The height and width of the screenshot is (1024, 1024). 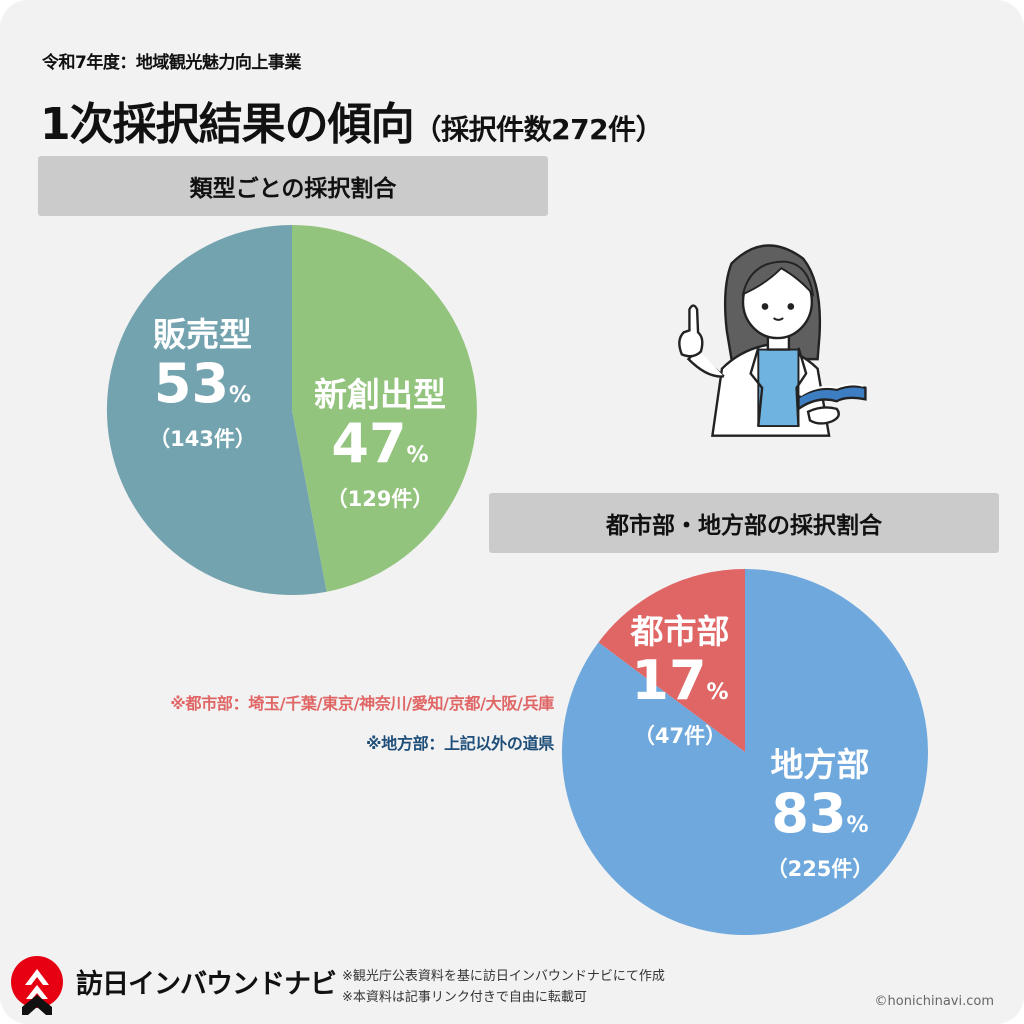 What do you see at coordinates (820, 813) in the screenshot?
I see `label-rural: 地方部 83% （225件）` at bounding box center [820, 813].